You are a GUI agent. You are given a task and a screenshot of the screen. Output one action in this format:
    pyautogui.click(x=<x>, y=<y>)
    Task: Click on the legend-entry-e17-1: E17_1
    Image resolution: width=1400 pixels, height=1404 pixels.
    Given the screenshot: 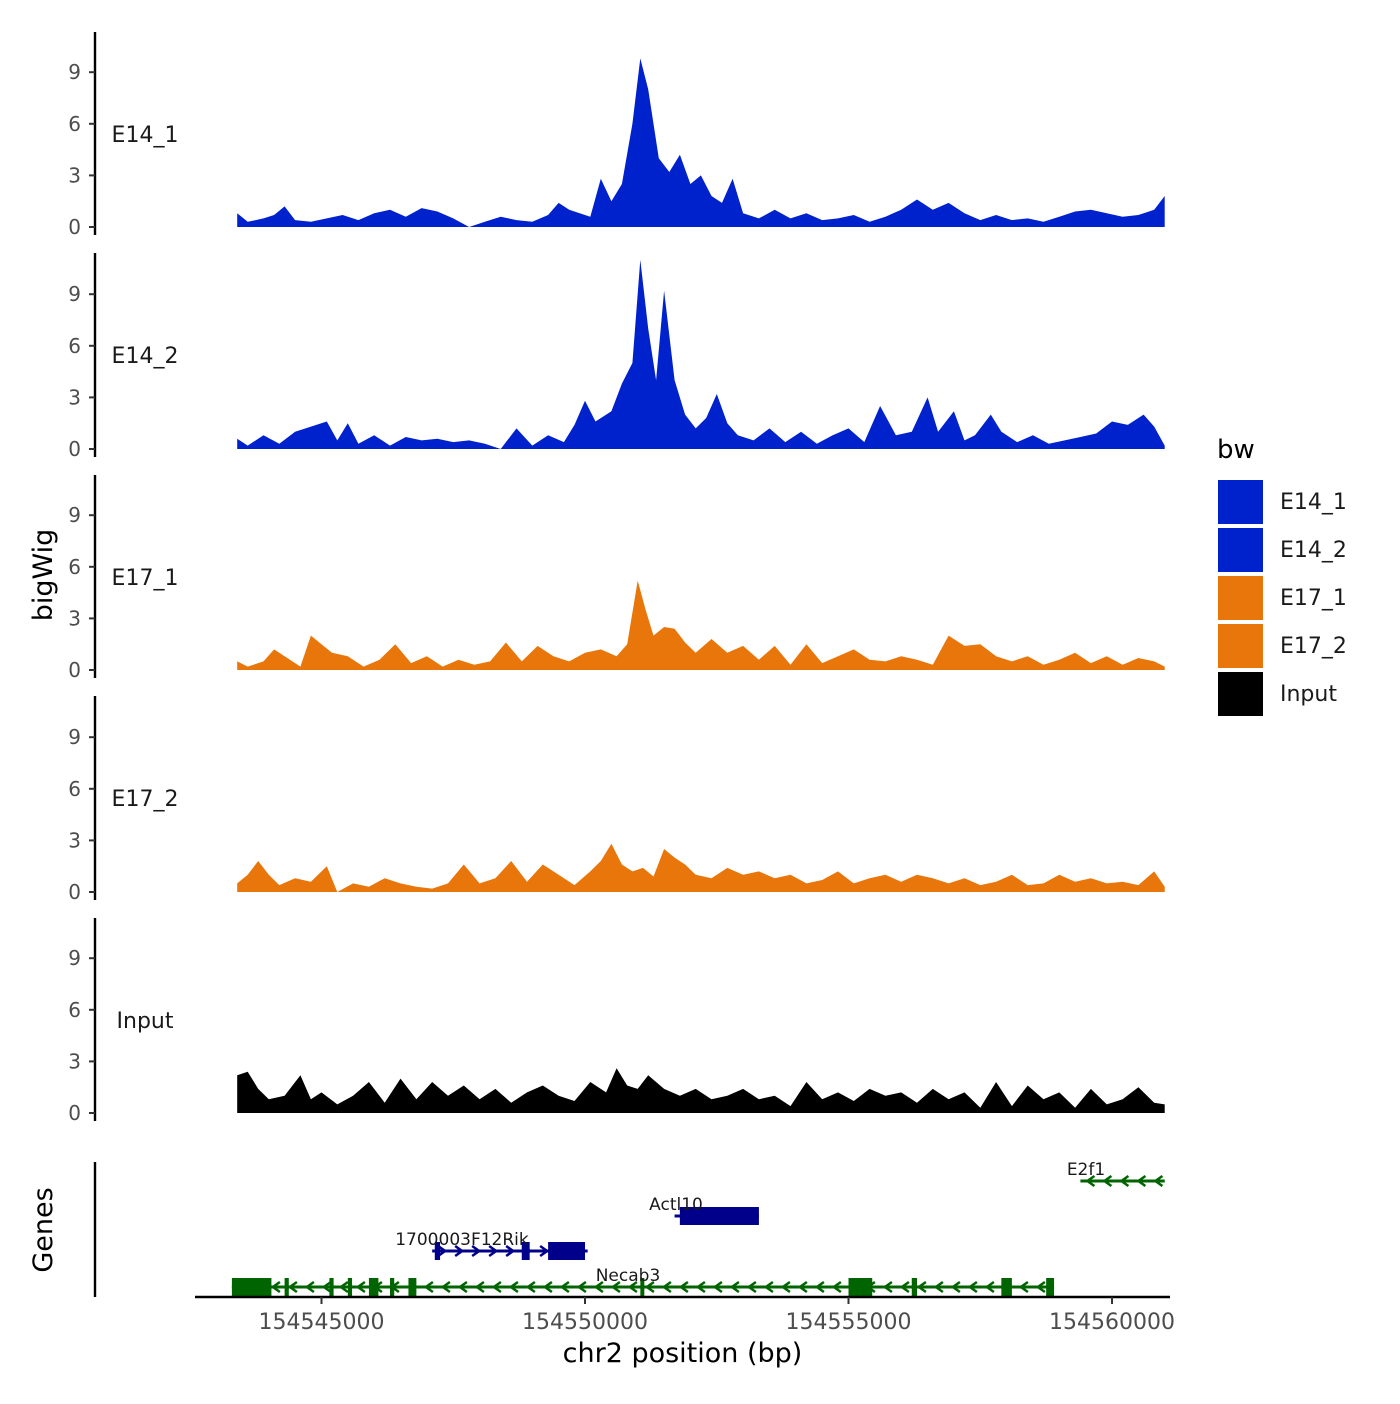 What is the action you would take?
    pyautogui.click(x=1282, y=598)
    